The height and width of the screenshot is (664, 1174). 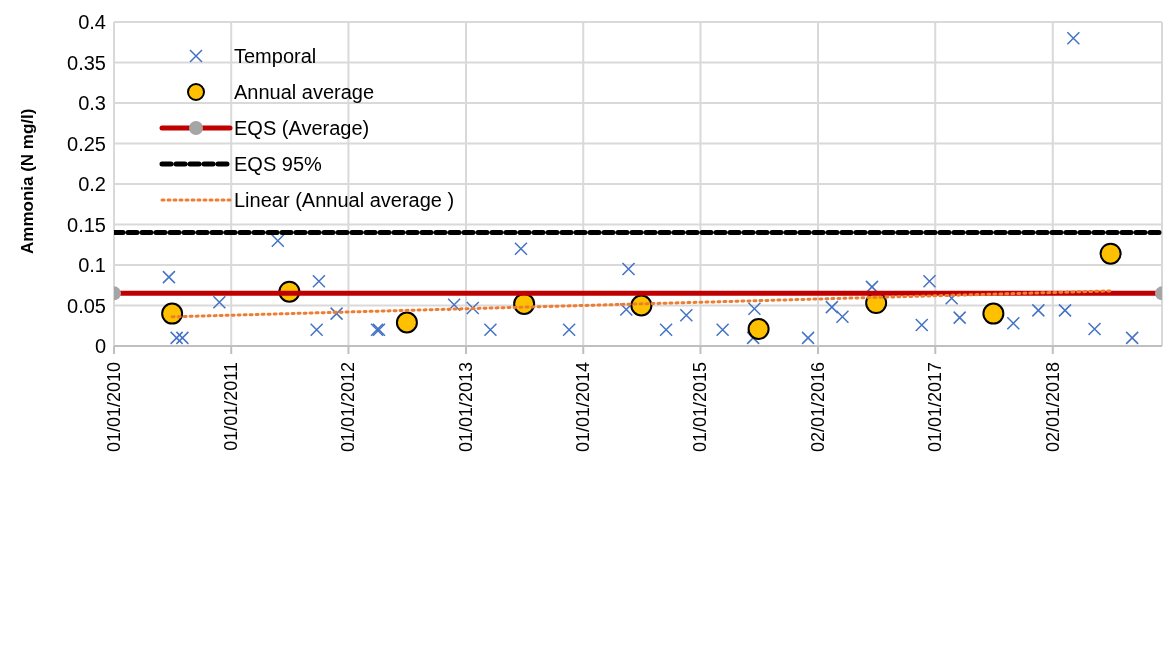 What do you see at coordinates (86, 305) in the screenshot?
I see `y-tick-label: 0.05` at bounding box center [86, 305].